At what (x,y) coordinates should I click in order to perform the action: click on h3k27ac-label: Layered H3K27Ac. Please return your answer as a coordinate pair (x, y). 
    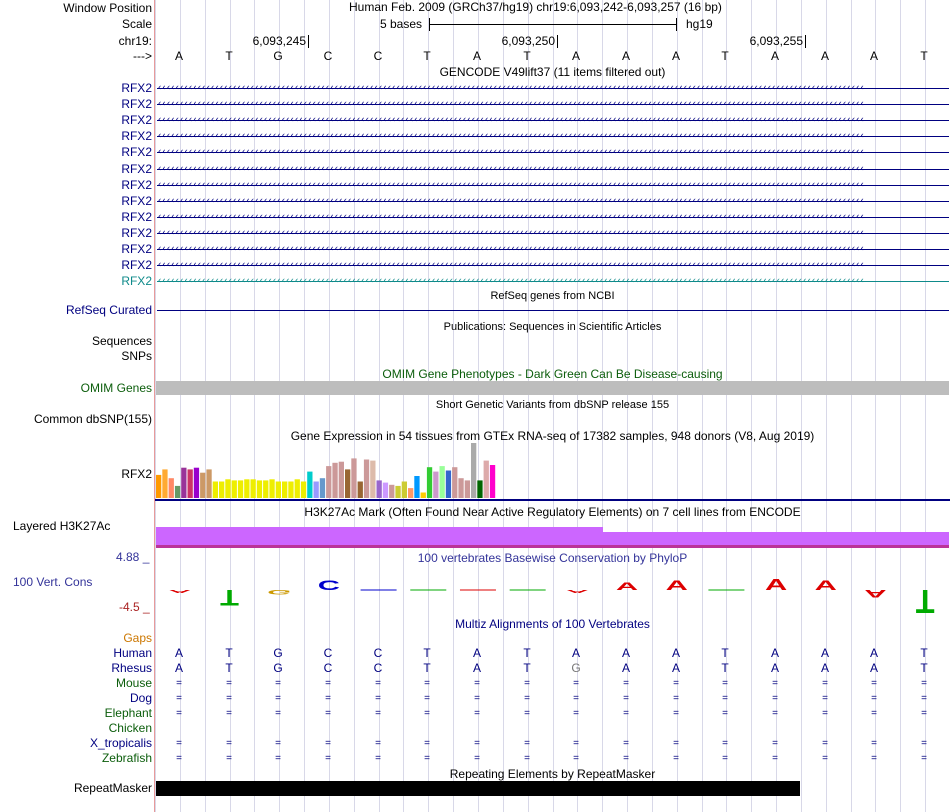
    Looking at the image, I should click on (62, 526).